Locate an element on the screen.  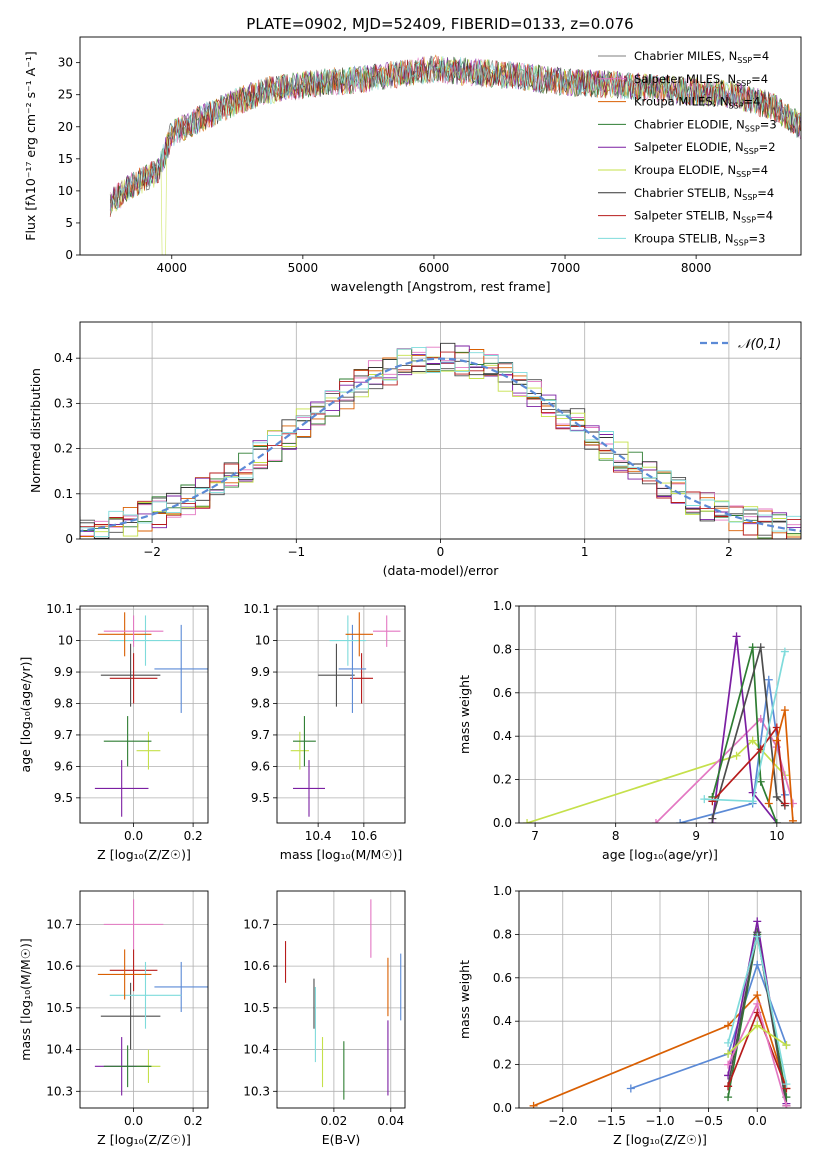
chart-mass-vs-ebv: 0.02 0.04 10.3 10.4 10.5 10.6 10.7 E(B-V) is located at coordinates (324, 1018).